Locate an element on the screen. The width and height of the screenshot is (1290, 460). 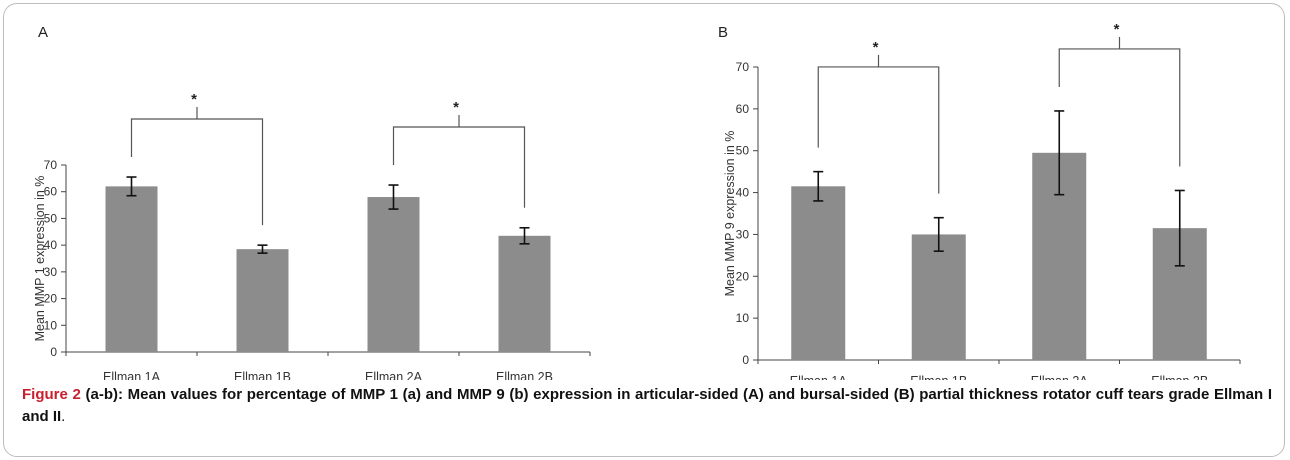
panel-a-category-label: Ellman 2A is located at coordinates (394, 375).